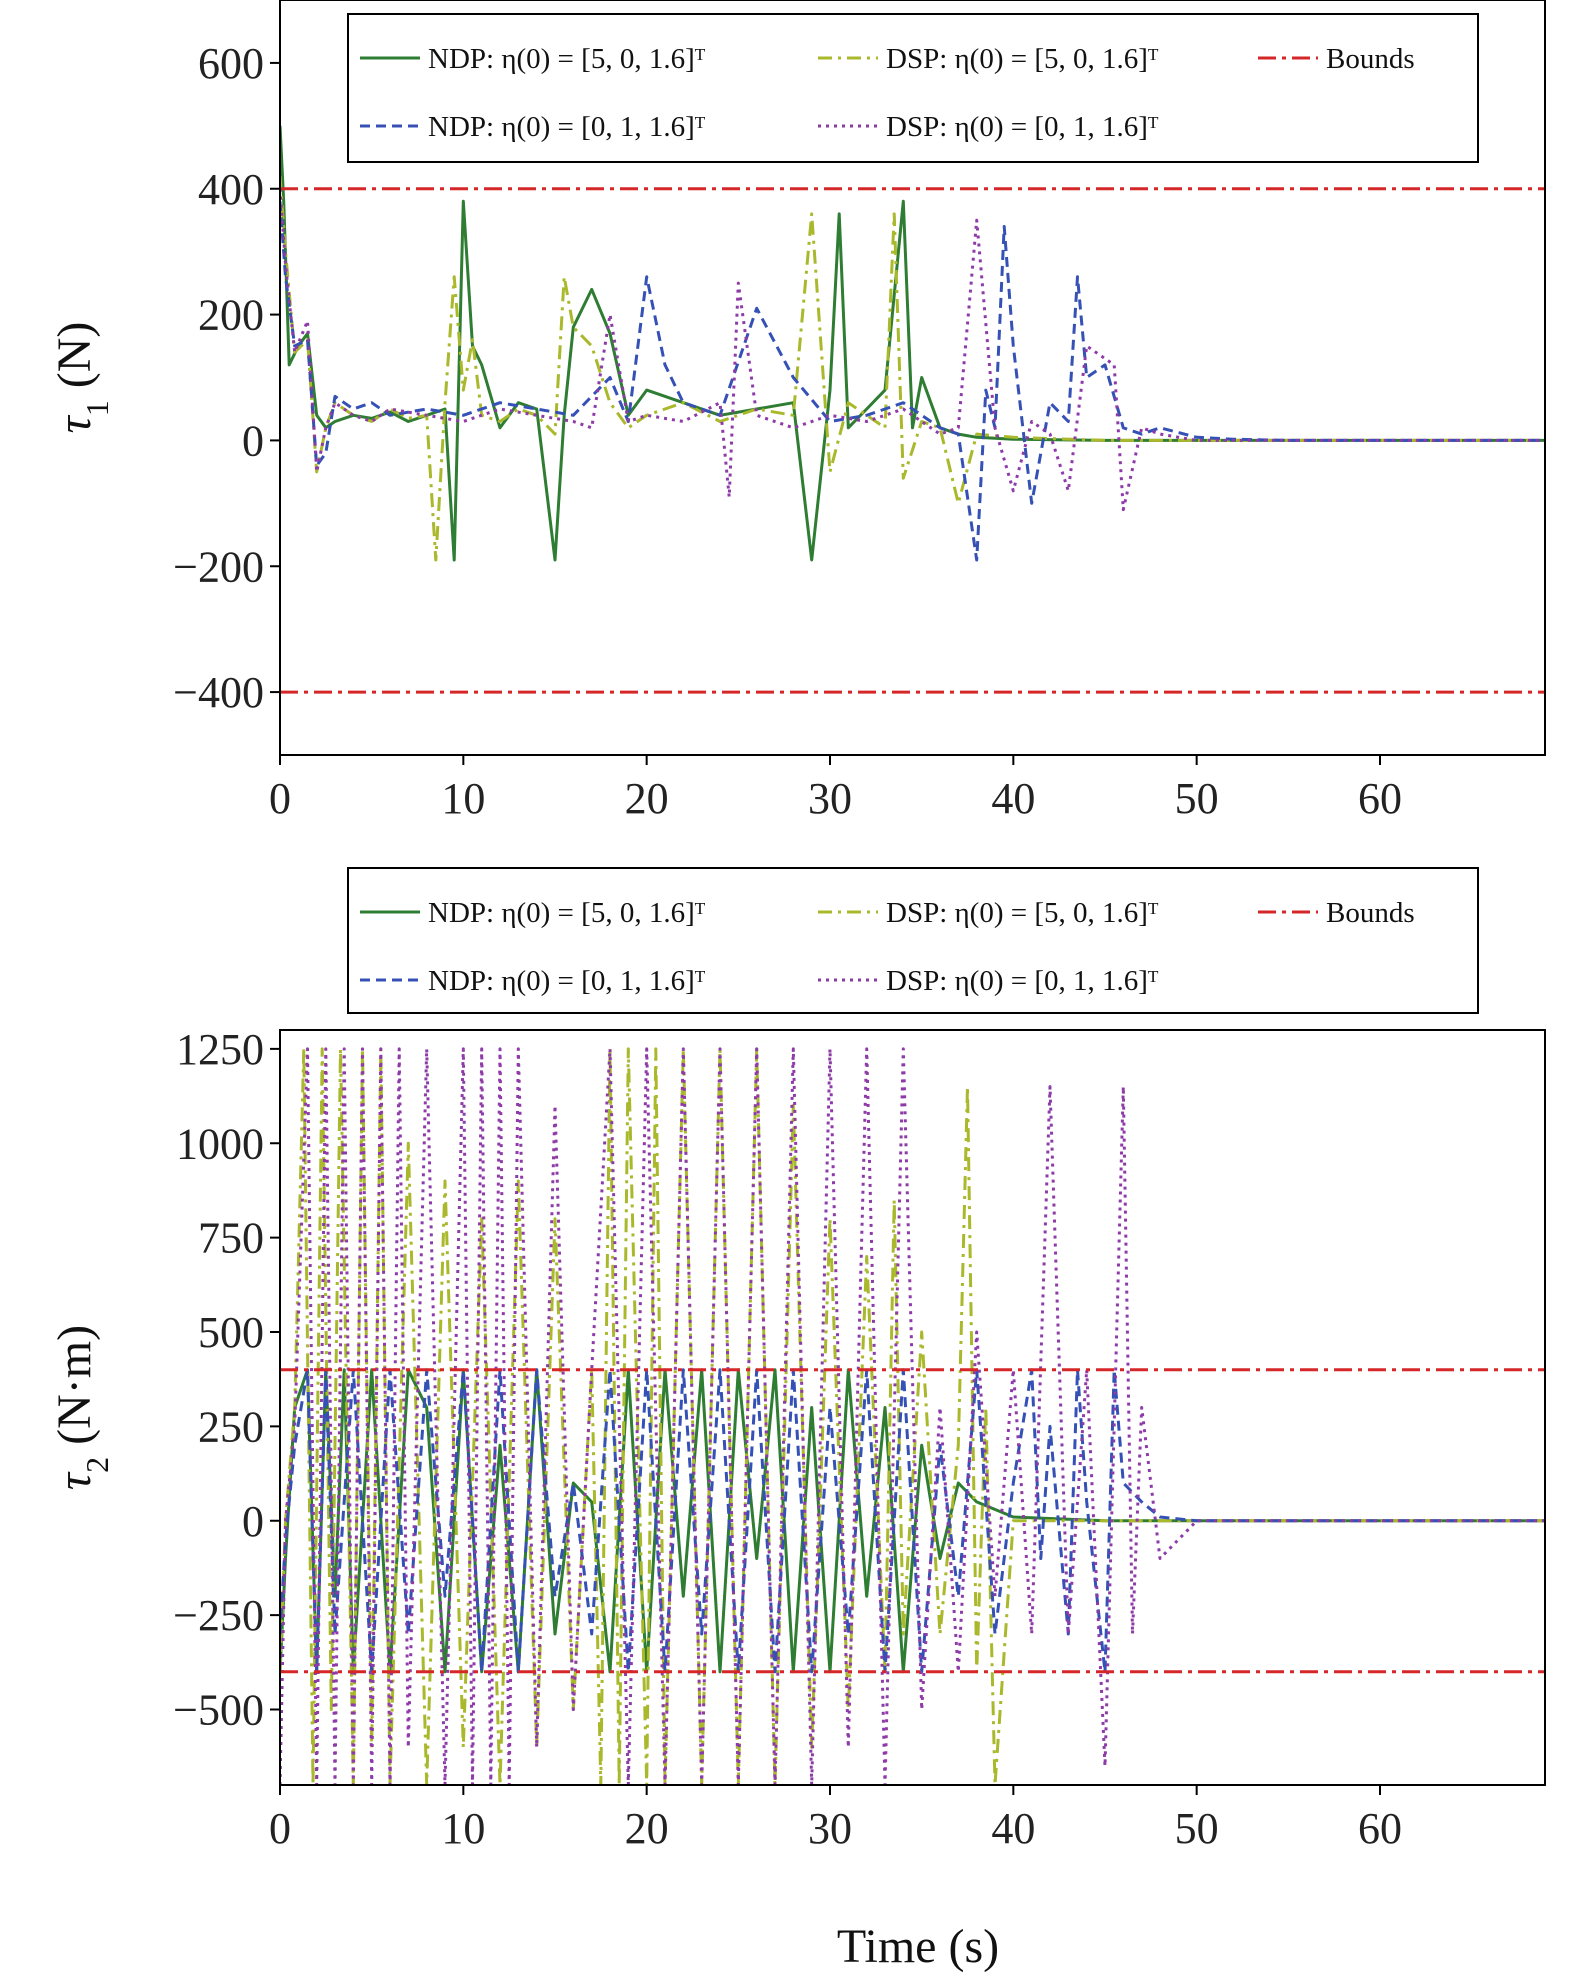  I want to click on y-axis-label: τ2 (N·m), so click(81, 1407).